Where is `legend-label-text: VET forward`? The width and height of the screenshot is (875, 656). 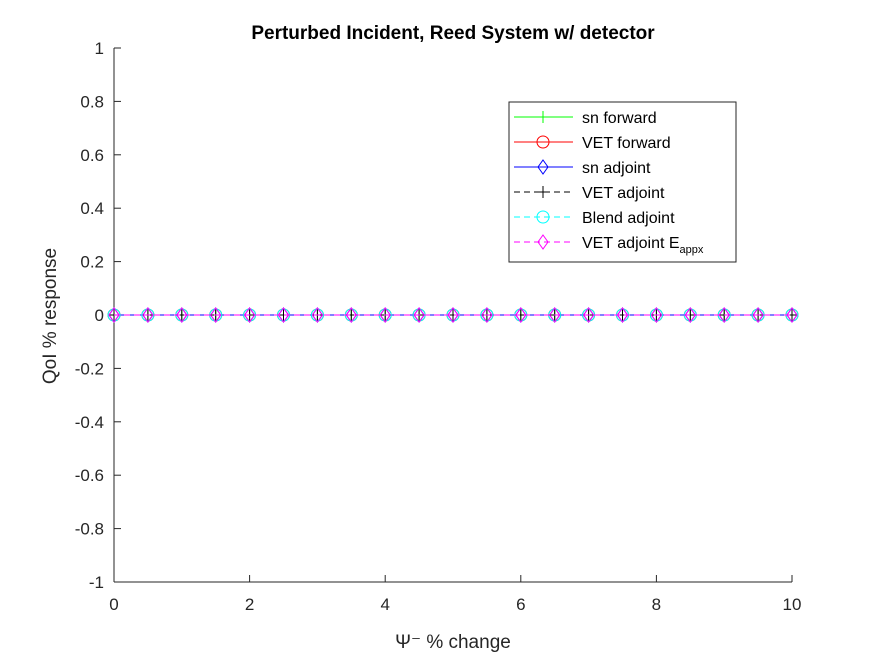
legend-label-text: VET forward is located at coordinates (626, 143).